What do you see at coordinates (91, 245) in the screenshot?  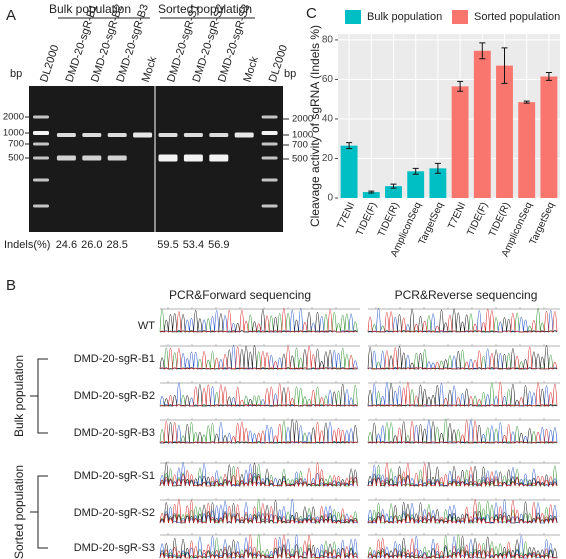 I see `indels-value: 26.0` at bounding box center [91, 245].